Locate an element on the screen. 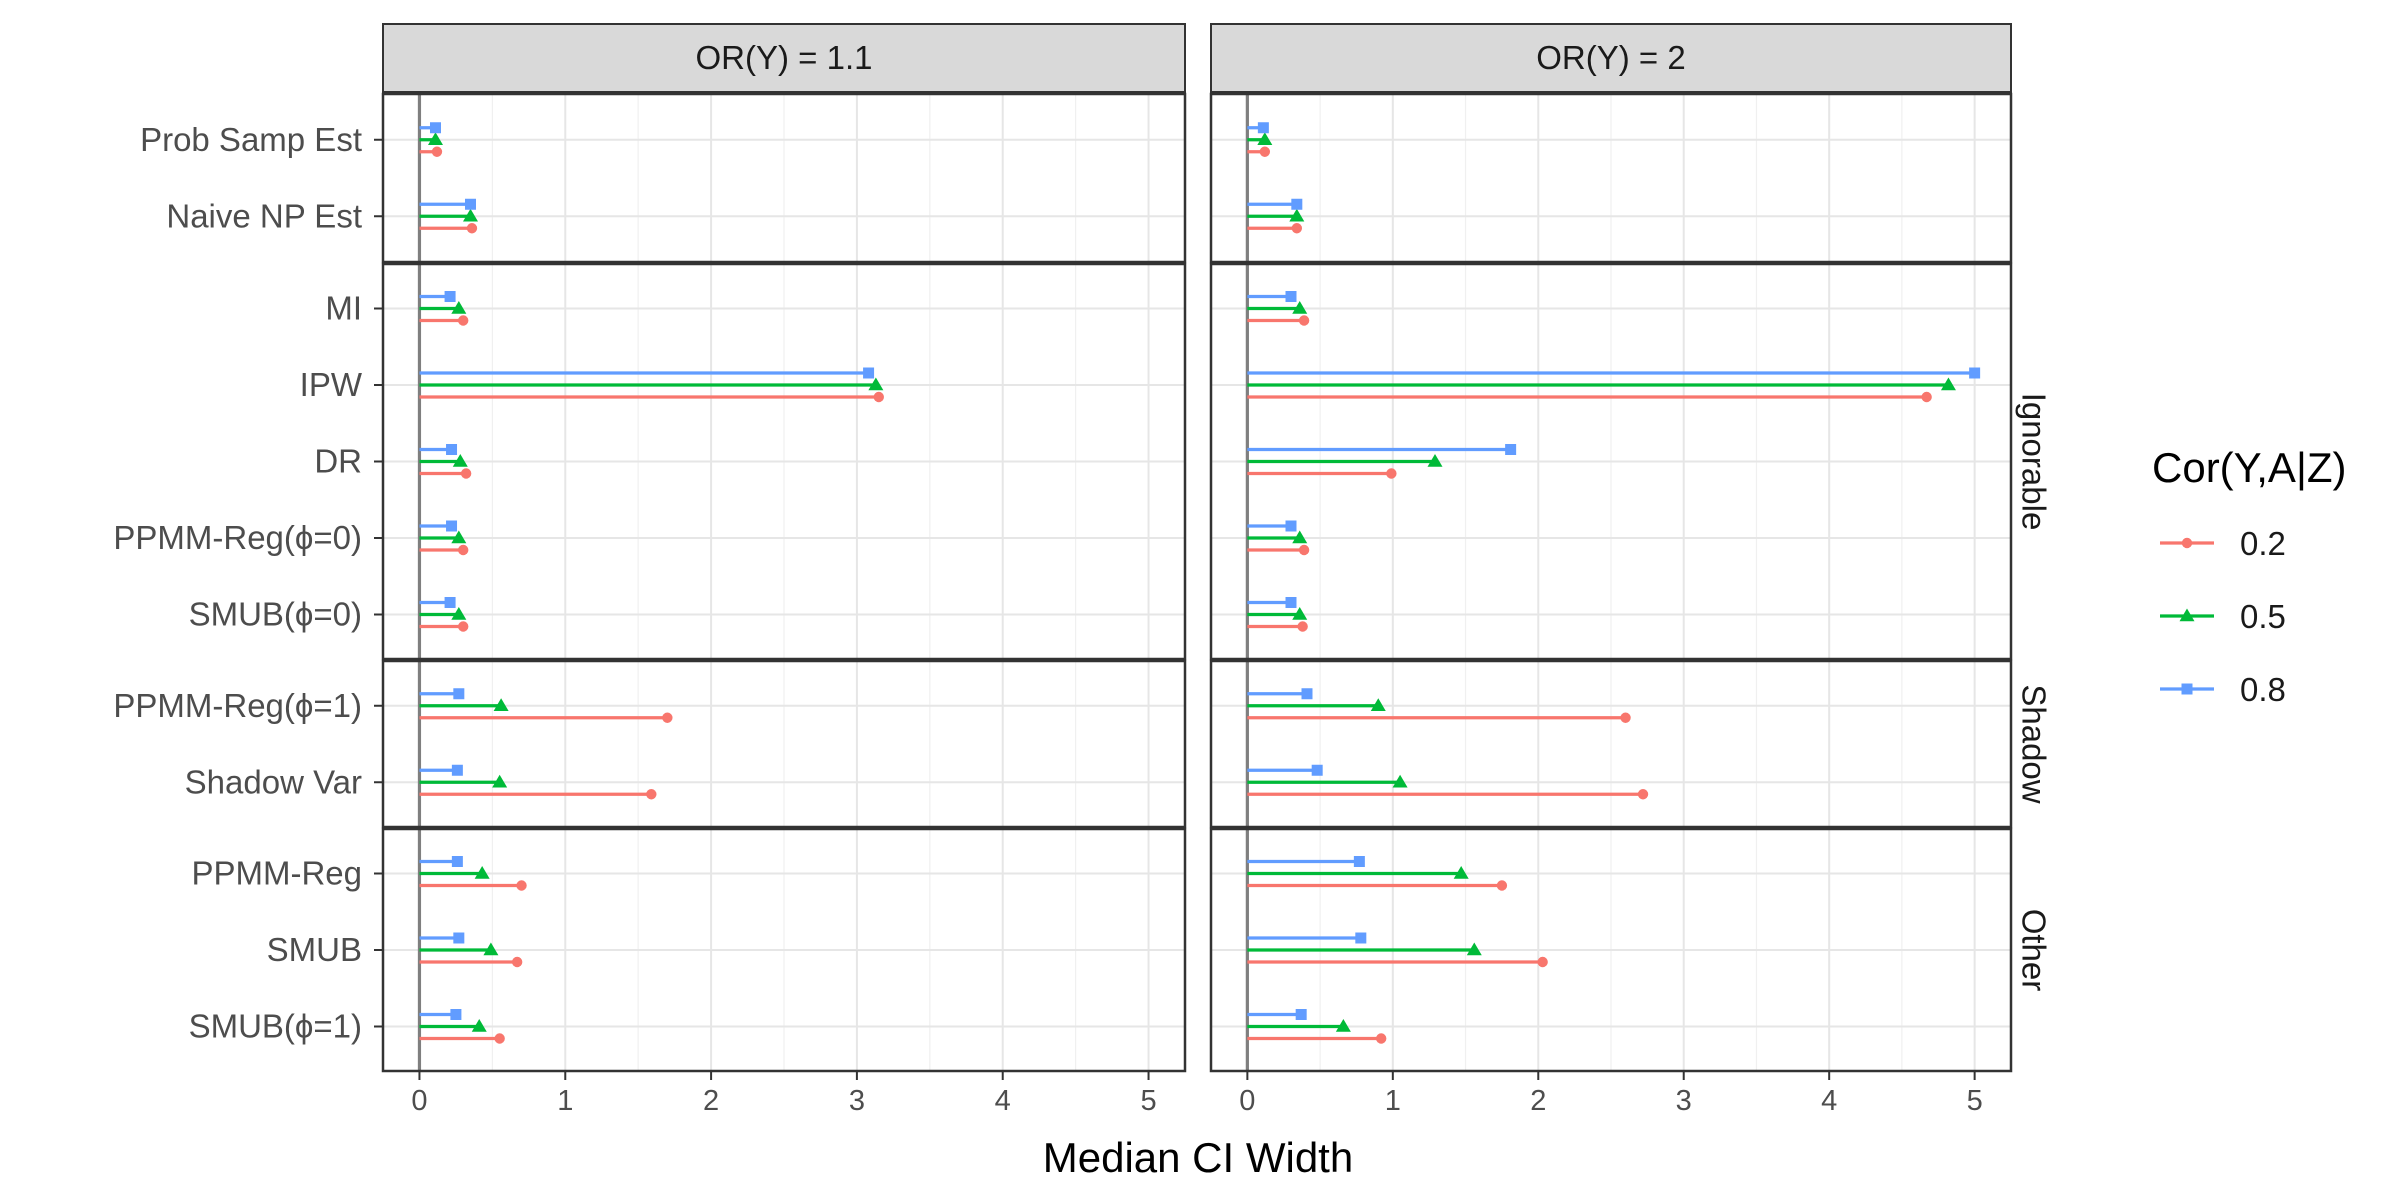 The width and height of the screenshot is (2400, 1200). lollipop-or-y-2-prob-samp-est-0-5-point is located at coordinates (1265, 138).